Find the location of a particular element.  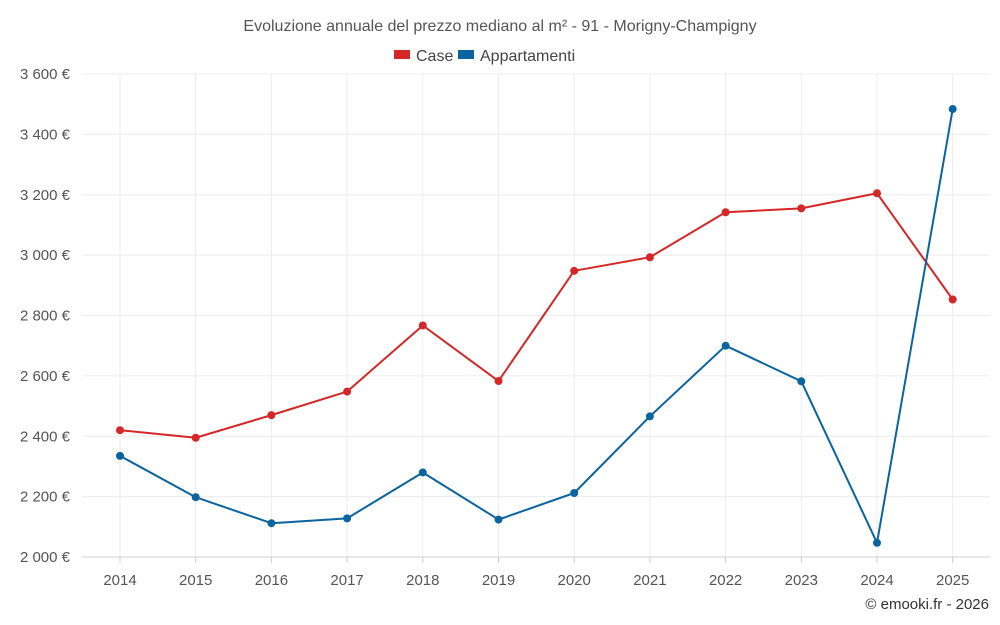

legend: Case Appartamenti is located at coordinates (484, 56).